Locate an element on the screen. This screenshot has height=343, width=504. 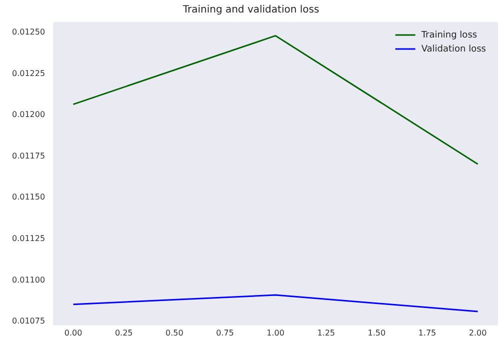
x-tick-label: 1.75 is located at coordinates (427, 333).